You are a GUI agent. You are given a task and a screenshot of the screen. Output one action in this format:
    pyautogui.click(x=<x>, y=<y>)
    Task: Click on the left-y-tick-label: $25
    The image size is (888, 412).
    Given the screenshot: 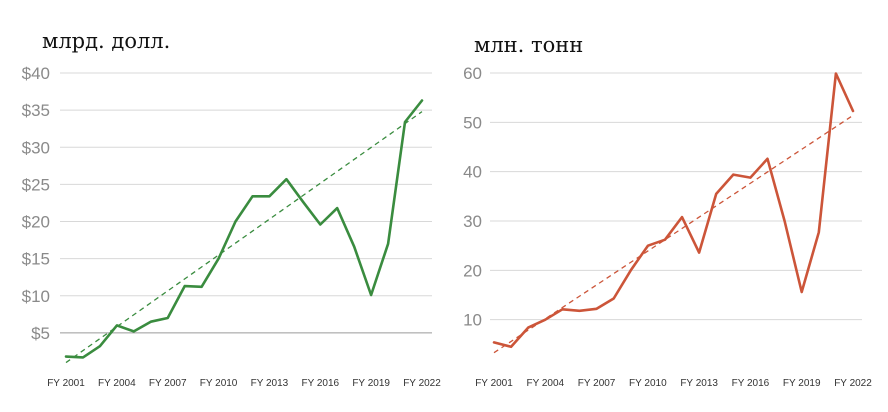 What is the action you would take?
    pyautogui.click(x=36, y=184)
    